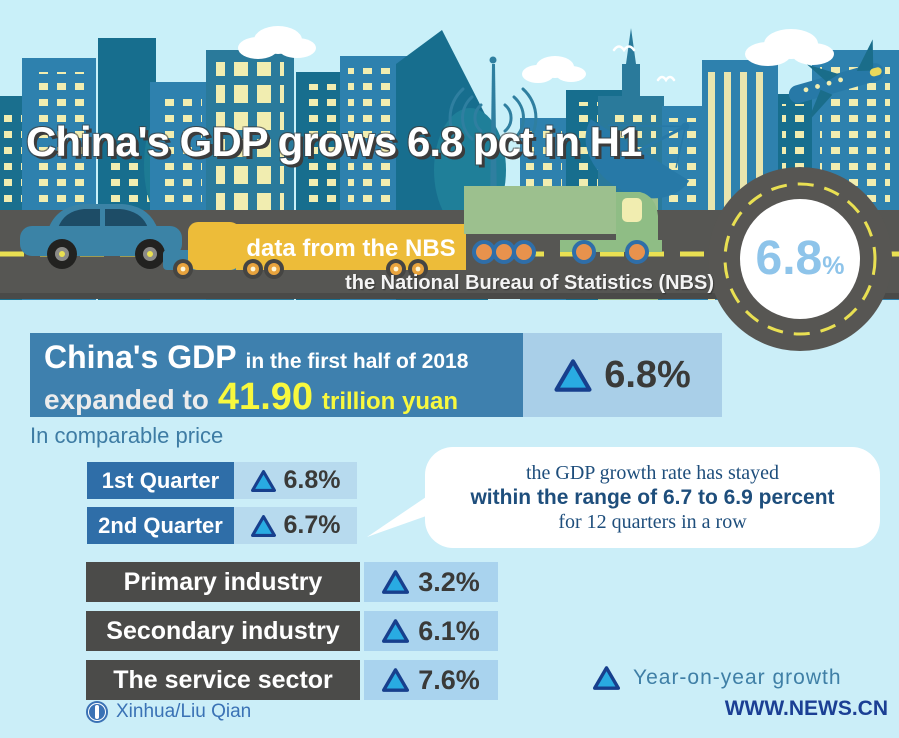 The image size is (899, 738). Describe the element at coordinates (223, 631) in the screenshot. I see `industry-secondary-label: Secondary industry` at that location.